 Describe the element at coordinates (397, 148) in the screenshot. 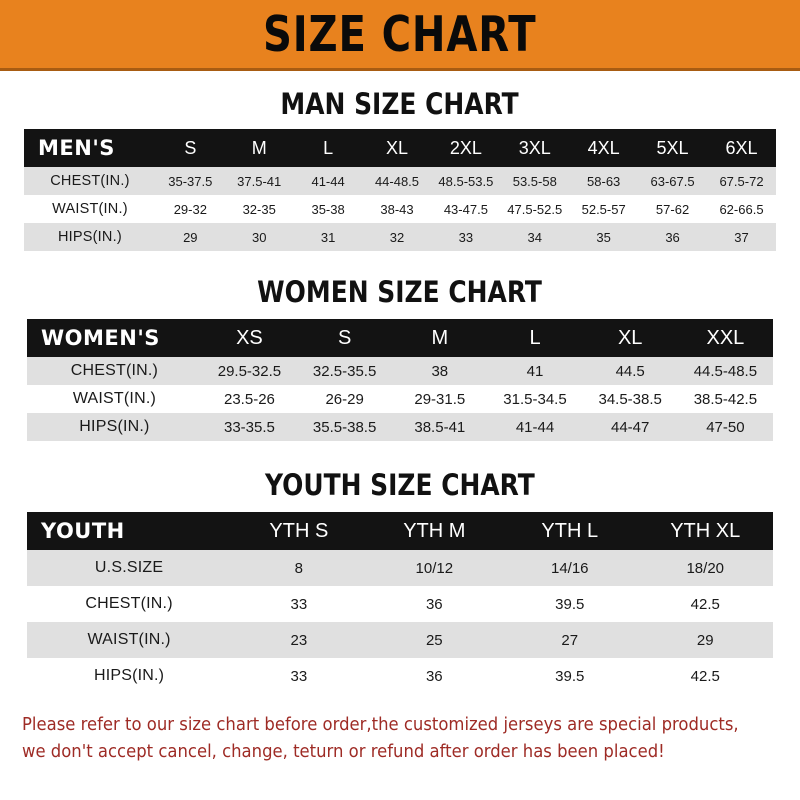

I see `men-size-header-xl: XL` at that location.